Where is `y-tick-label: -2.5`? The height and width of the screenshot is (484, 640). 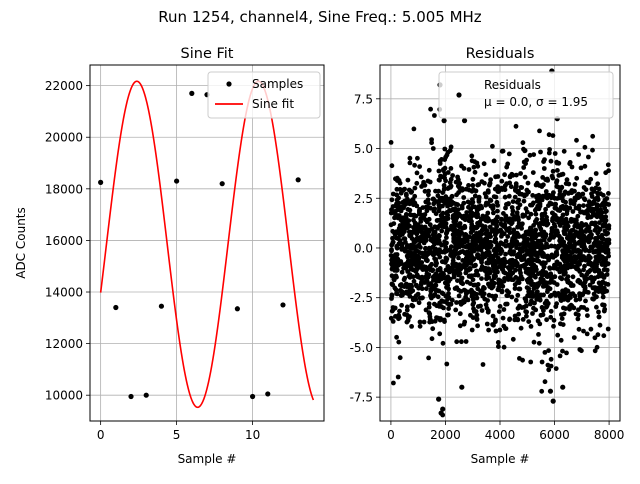
y-tick-label: -2.5 is located at coordinates (361, 298).